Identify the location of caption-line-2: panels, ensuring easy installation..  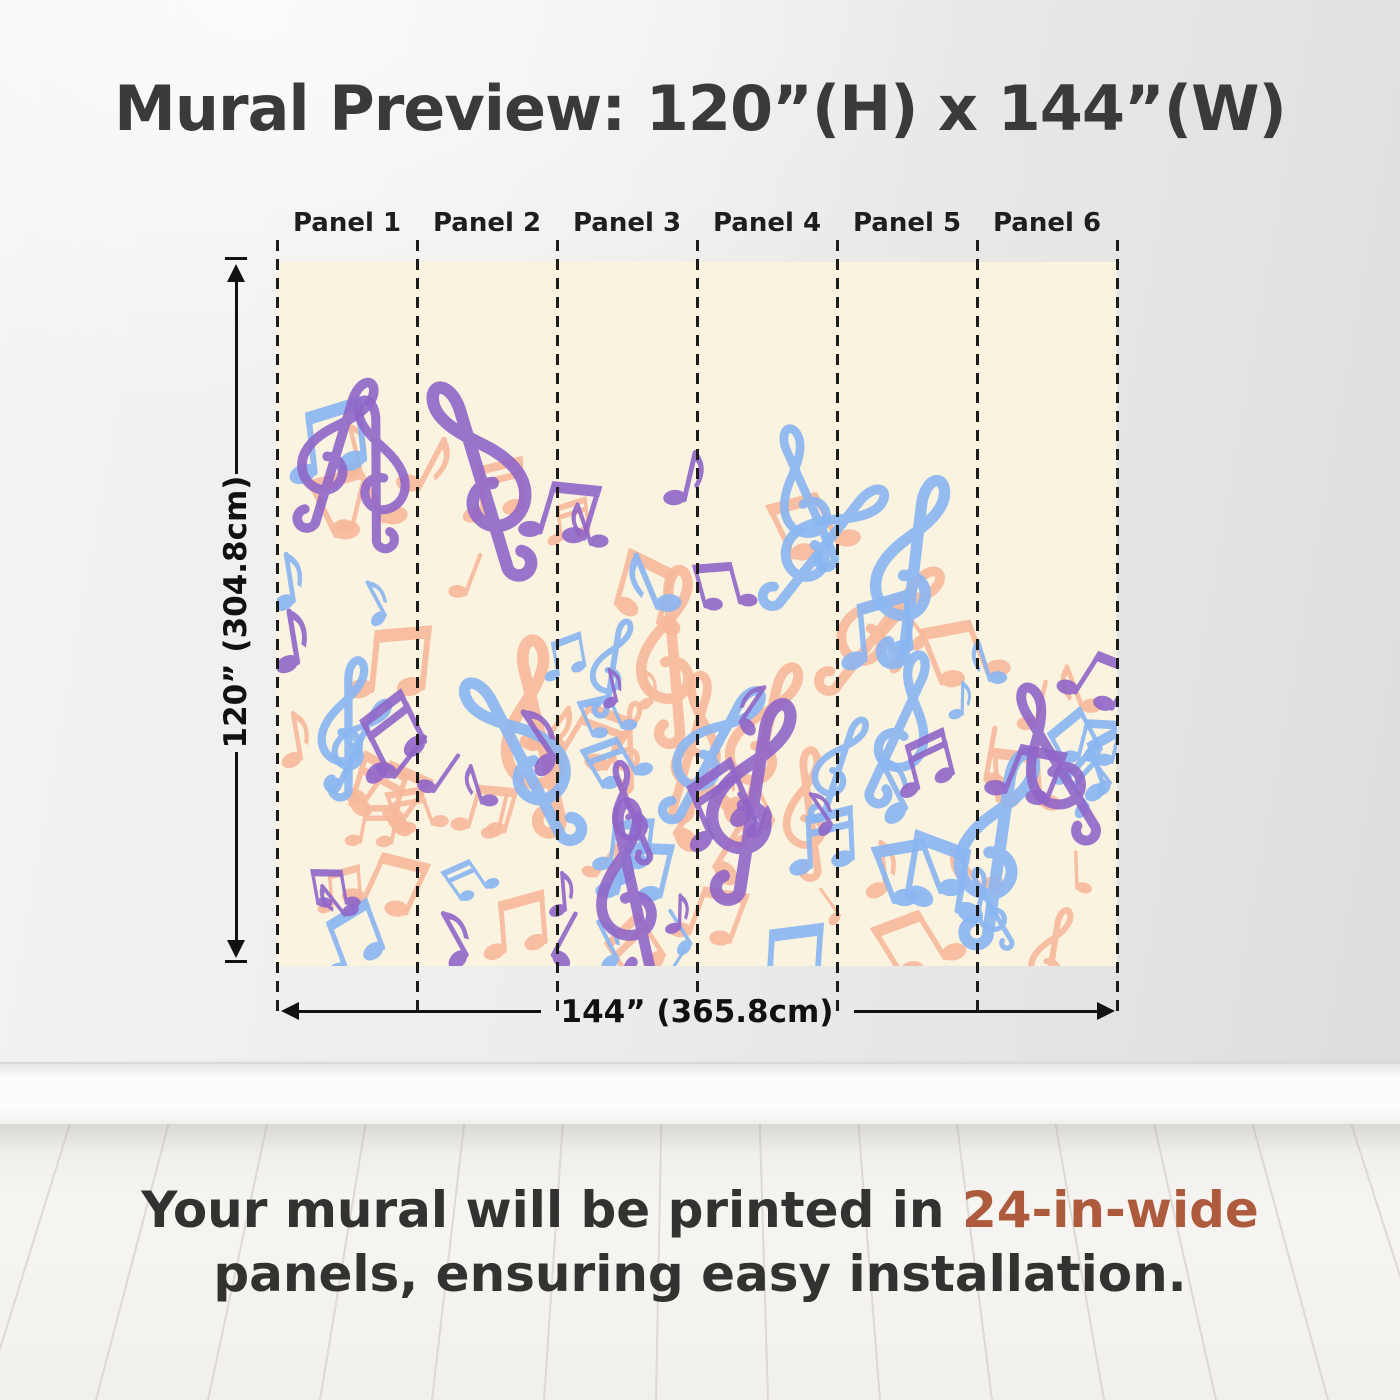
(700, 1274).